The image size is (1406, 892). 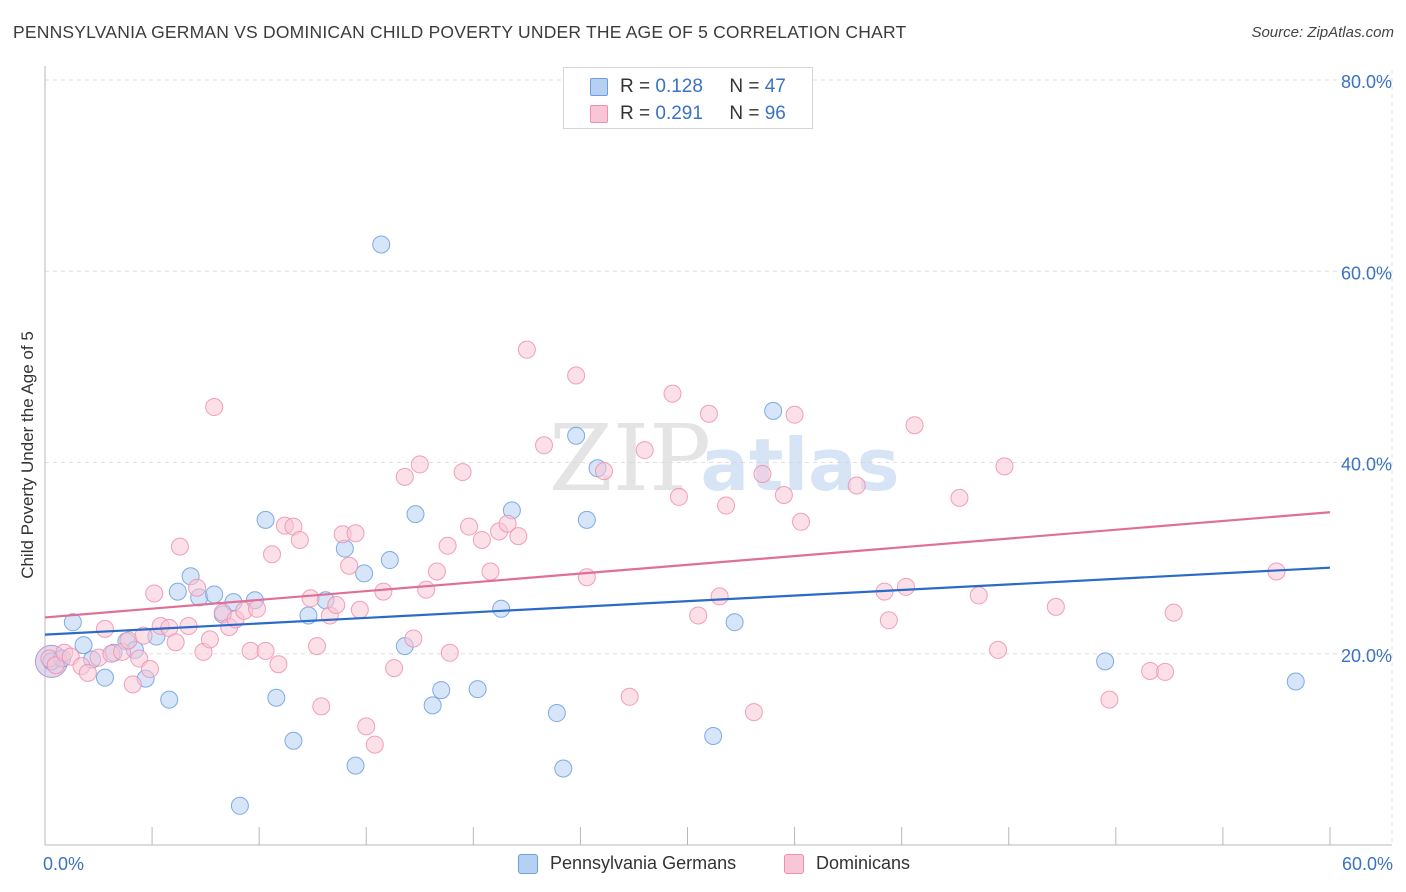 I want to click on legend-stats-text: R = 0.291 N = 96, so click(x=703, y=114).